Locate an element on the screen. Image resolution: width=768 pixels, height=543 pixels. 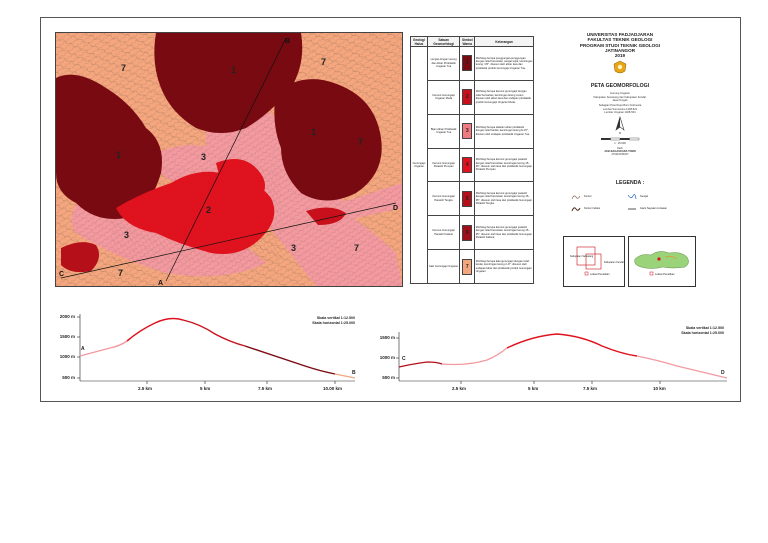
legend-symbol-cell: 5 is located at coordinates (467, 199).